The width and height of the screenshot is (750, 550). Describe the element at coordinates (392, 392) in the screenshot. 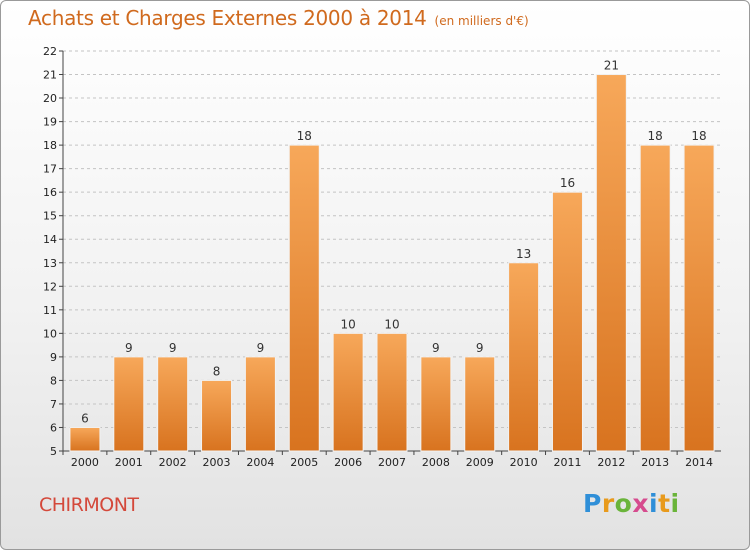

I see `bar-2007` at that location.